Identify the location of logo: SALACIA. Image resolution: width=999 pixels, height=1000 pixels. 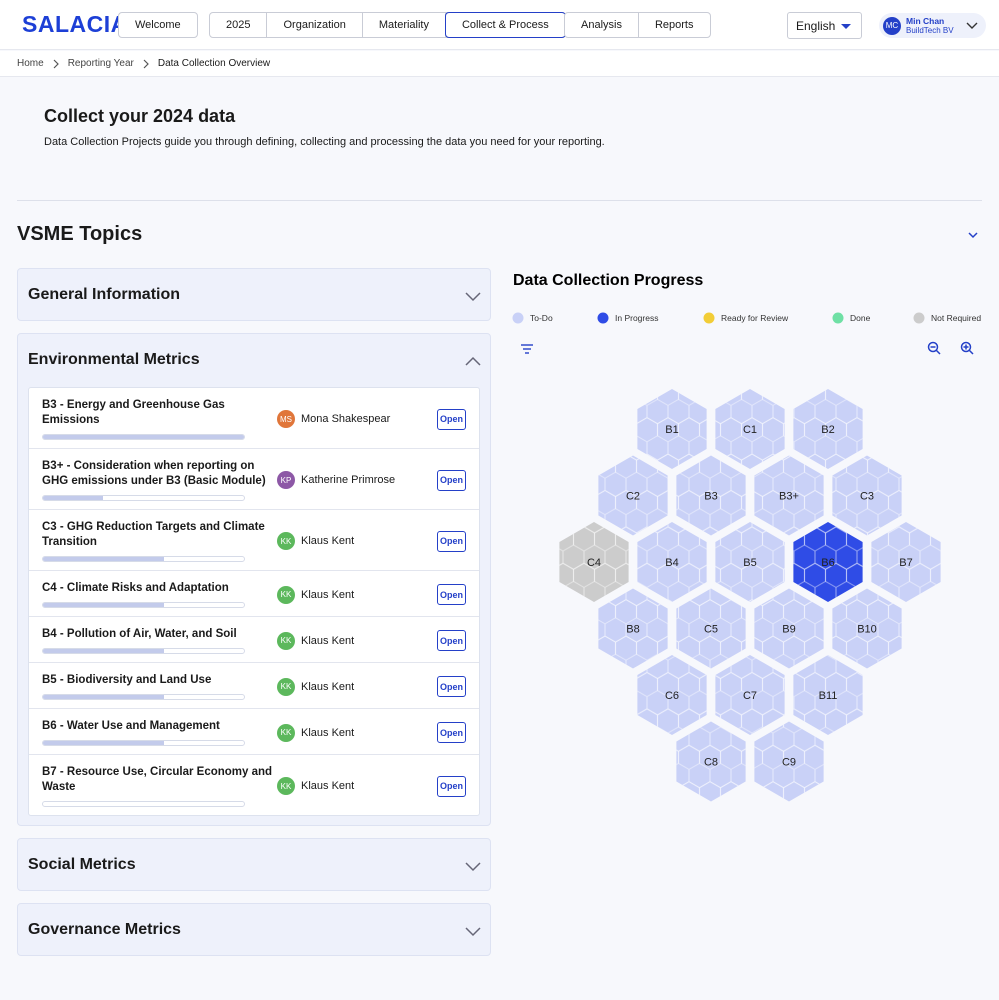
(75, 24).